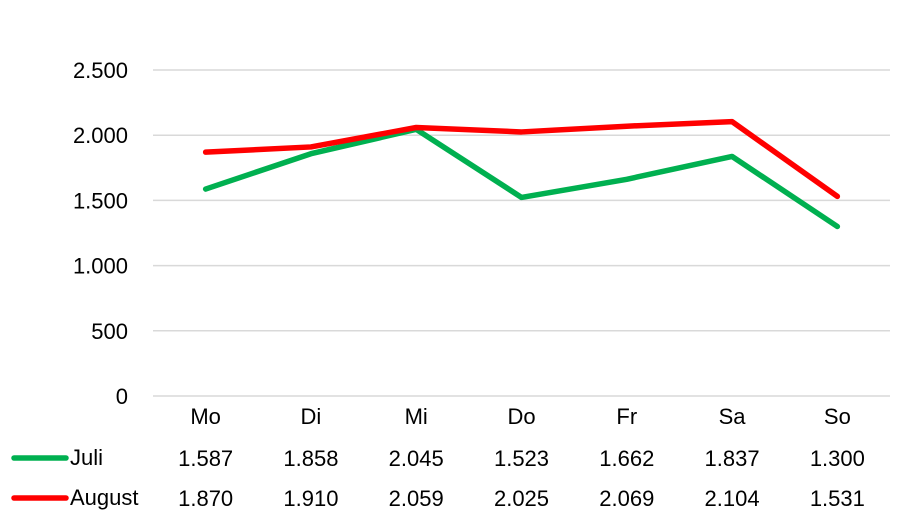 The image size is (906, 525). Describe the element at coordinates (626, 416) in the screenshot. I see `x-tick-label: Fr` at that location.